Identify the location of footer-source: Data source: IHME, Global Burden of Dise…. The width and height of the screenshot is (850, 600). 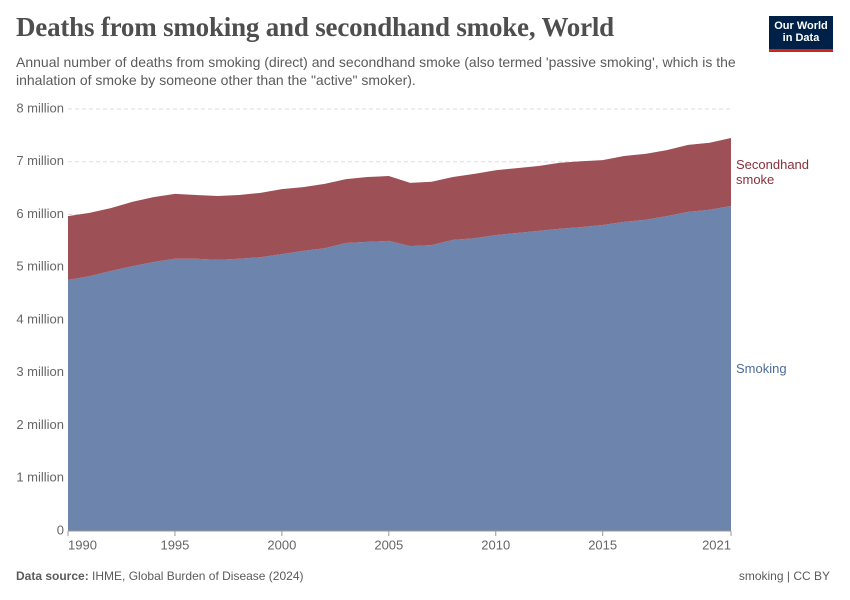
(159, 576).